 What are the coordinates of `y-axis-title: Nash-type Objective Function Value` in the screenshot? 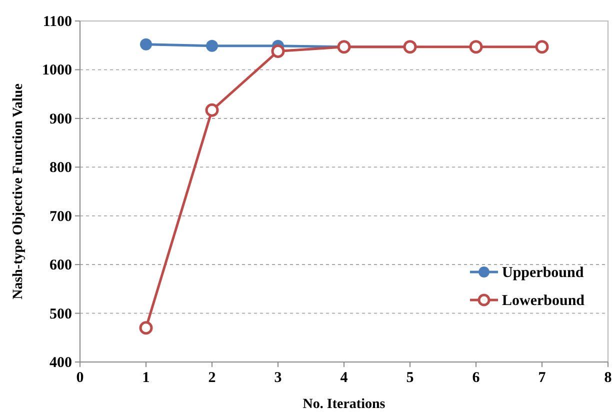 It's located at (18, 192).